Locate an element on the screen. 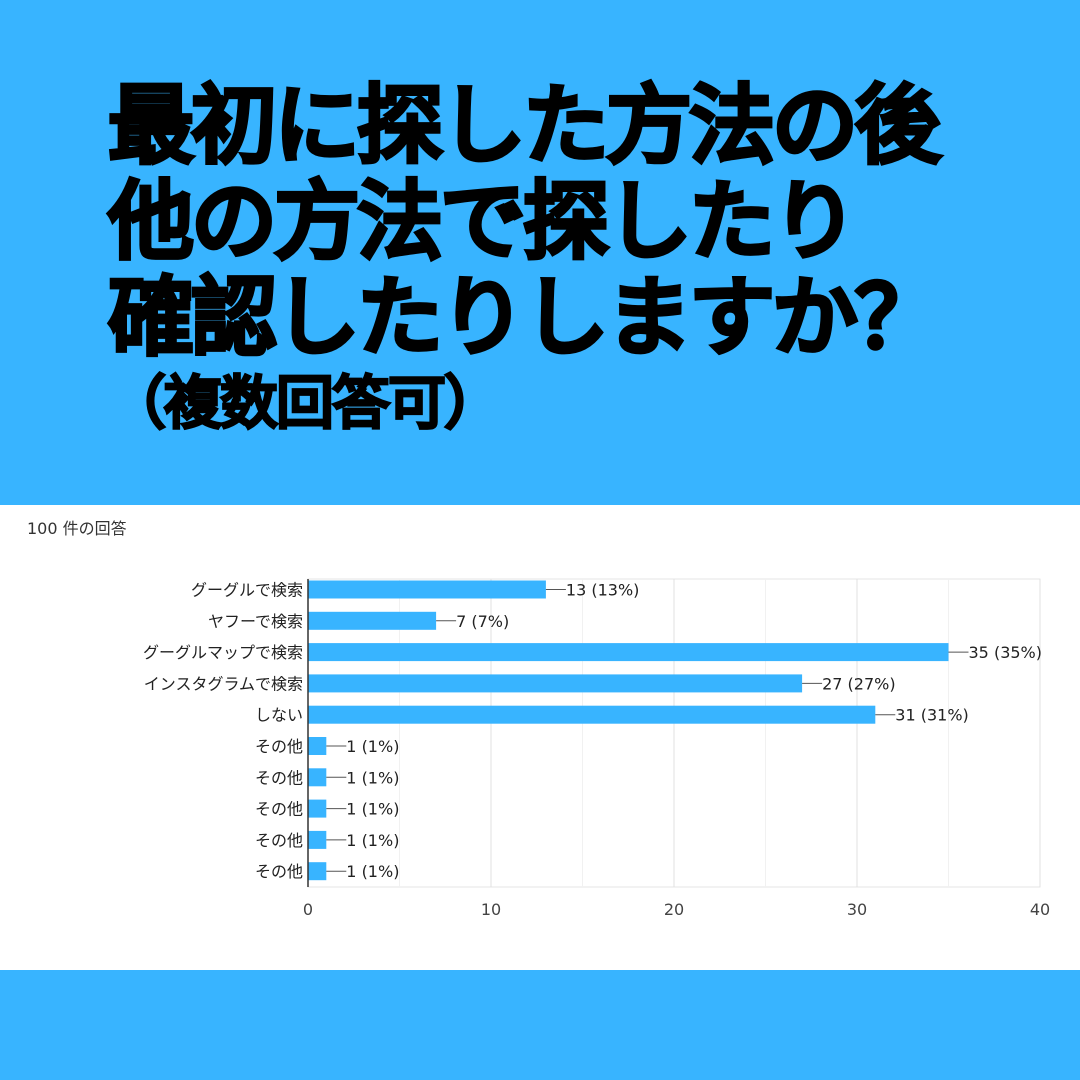 Image resolution: width=1080 pixels, height=1080 pixels. response-count: 100 件の回答 is located at coordinates (77, 528).